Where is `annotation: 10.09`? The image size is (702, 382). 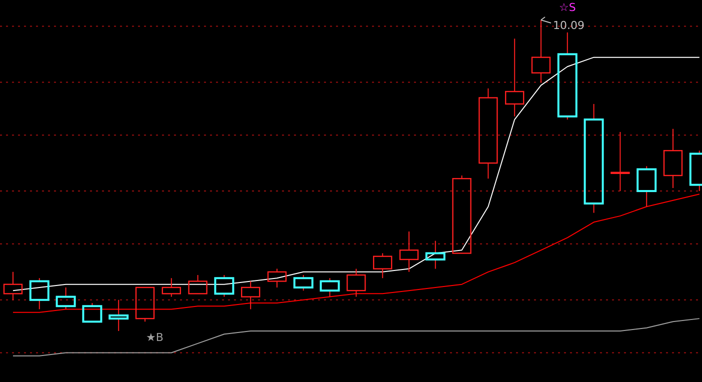 annotation: 10.09 is located at coordinates (568, 25).